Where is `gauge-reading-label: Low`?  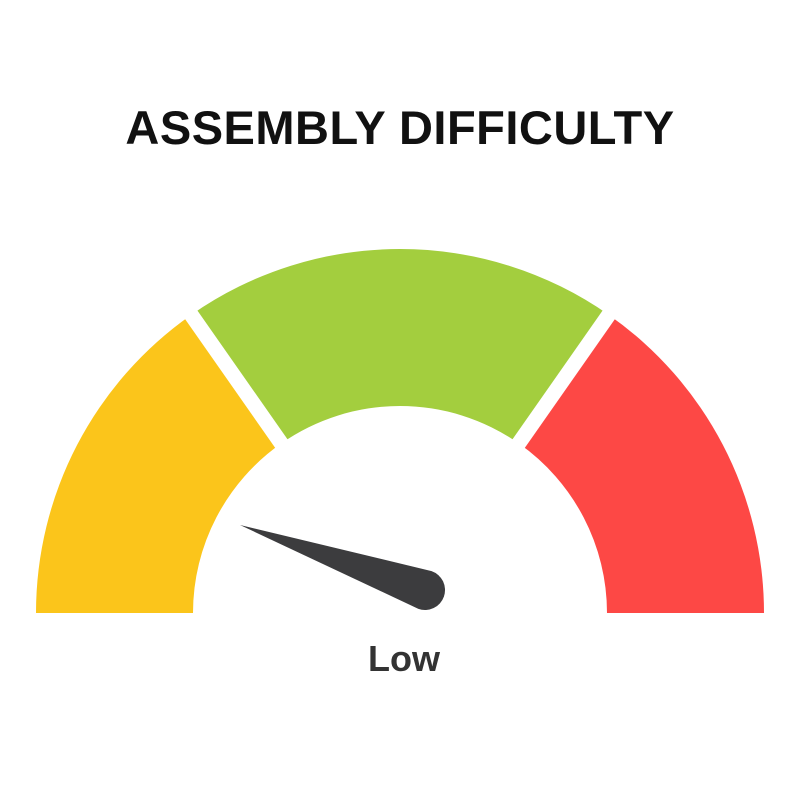
gauge-reading-label: Low is located at coordinates (404, 658).